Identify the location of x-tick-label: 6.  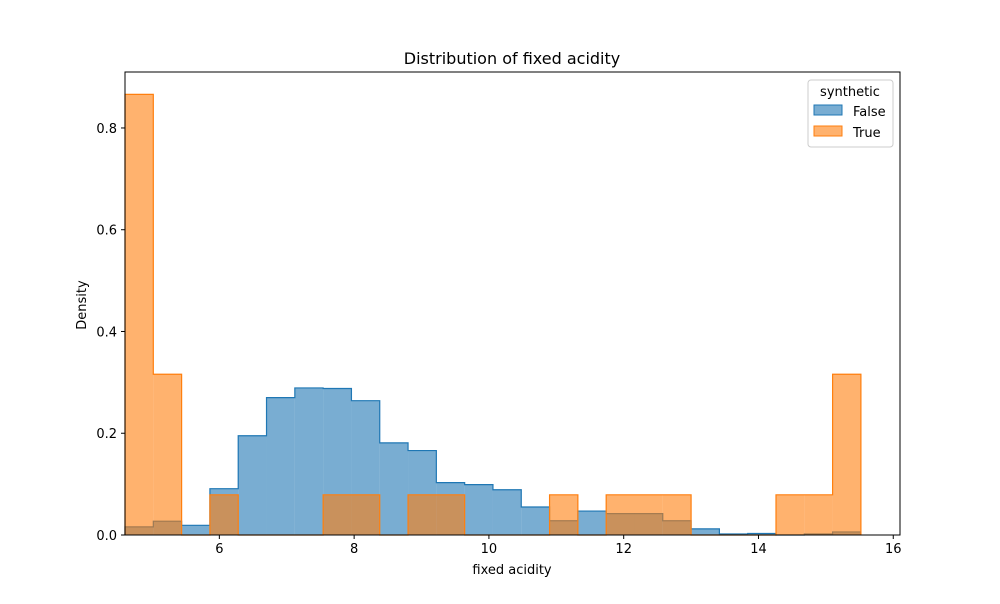
(219, 549).